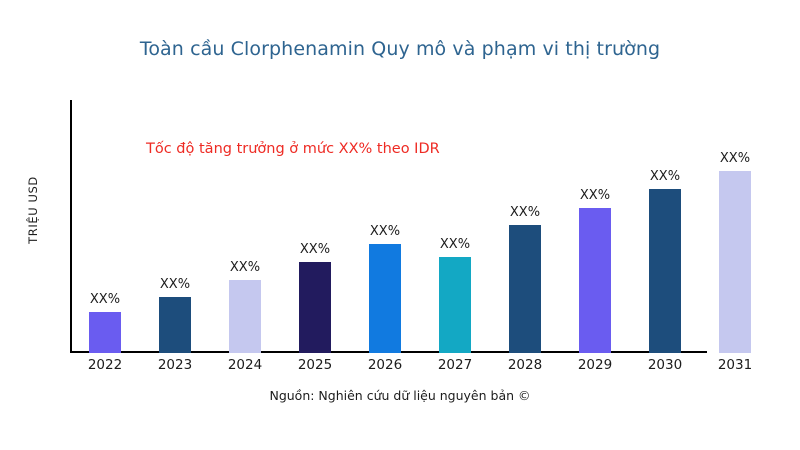  What do you see at coordinates (293, 149) in the screenshot?
I see `growth-rate-annotation: Tốc độ tăng trưởng ở mức XX% theo IDR` at bounding box center [293, 149].